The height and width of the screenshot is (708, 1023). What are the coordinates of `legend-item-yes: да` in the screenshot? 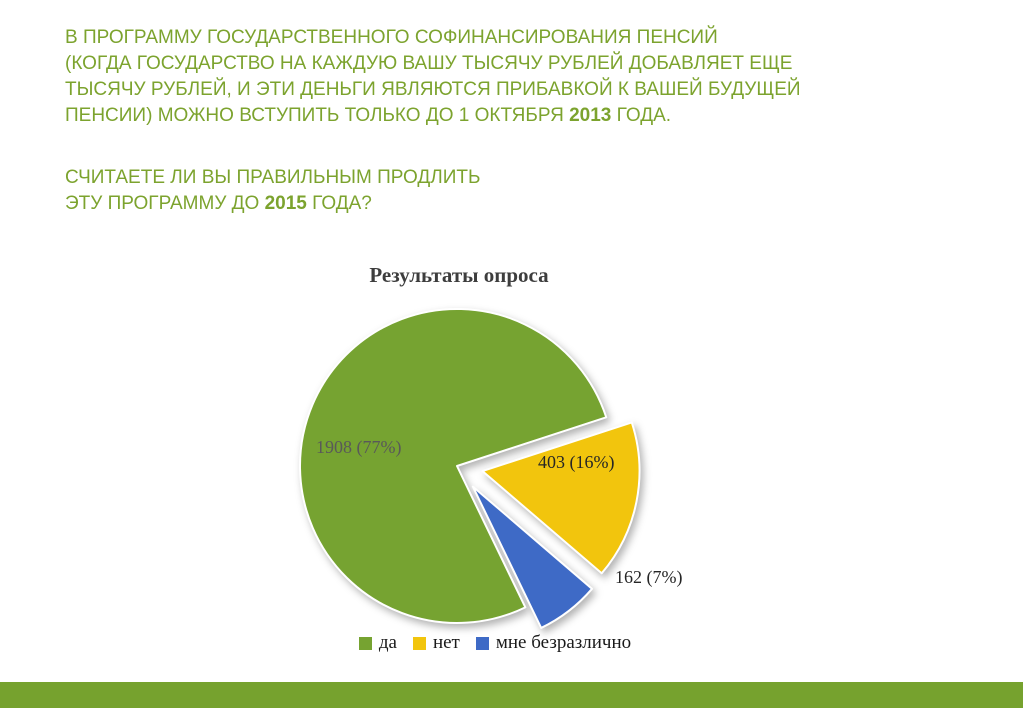 It's located at (377, 643).